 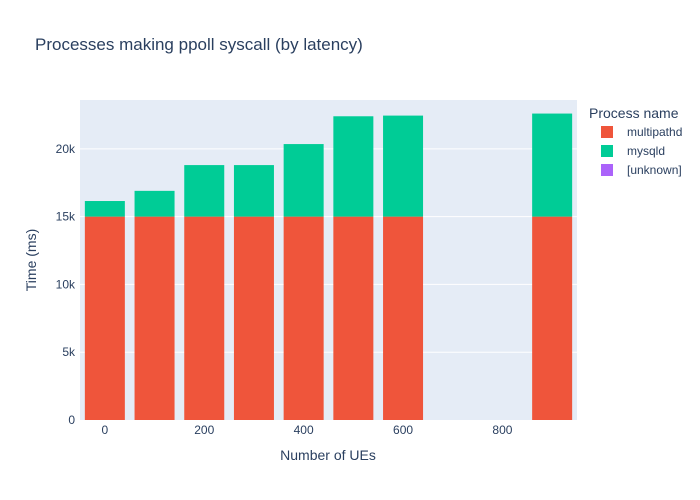 I want to click on legend-title: Process name, so click(x=634, y=113).